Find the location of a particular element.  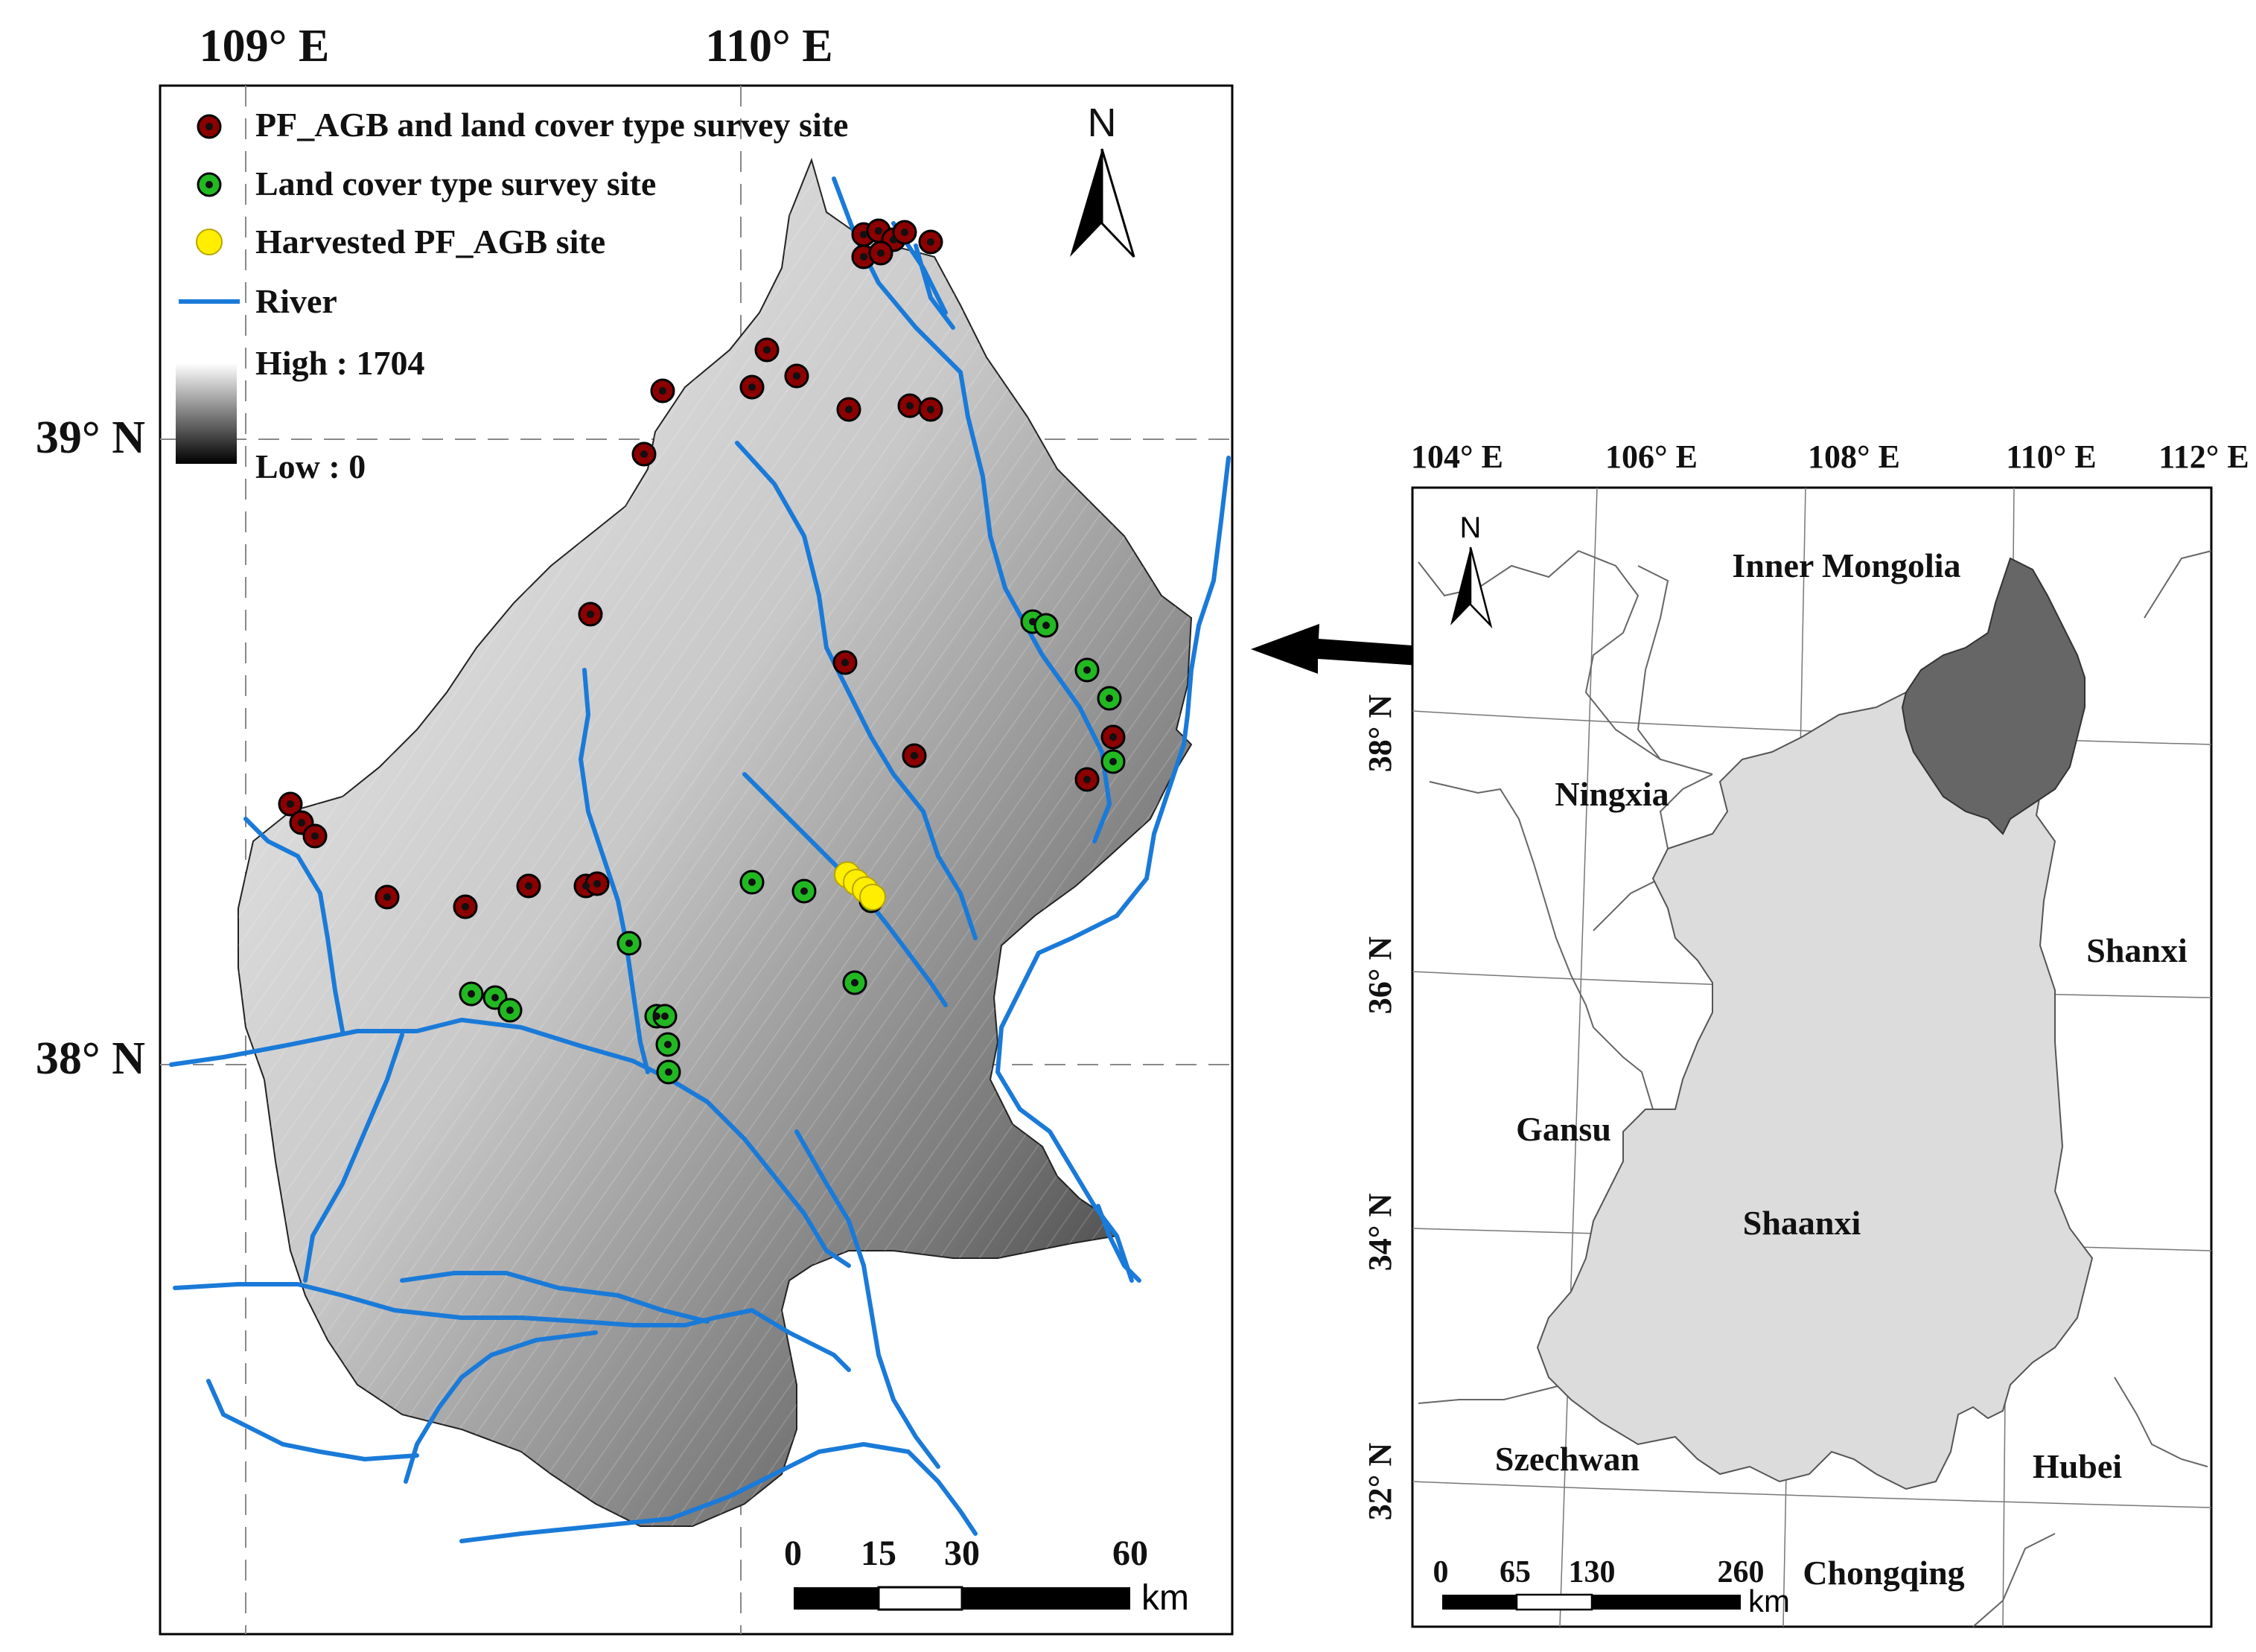

region-inner-mongolia: Inner Mongolia is located at coordinates (1846, 565).